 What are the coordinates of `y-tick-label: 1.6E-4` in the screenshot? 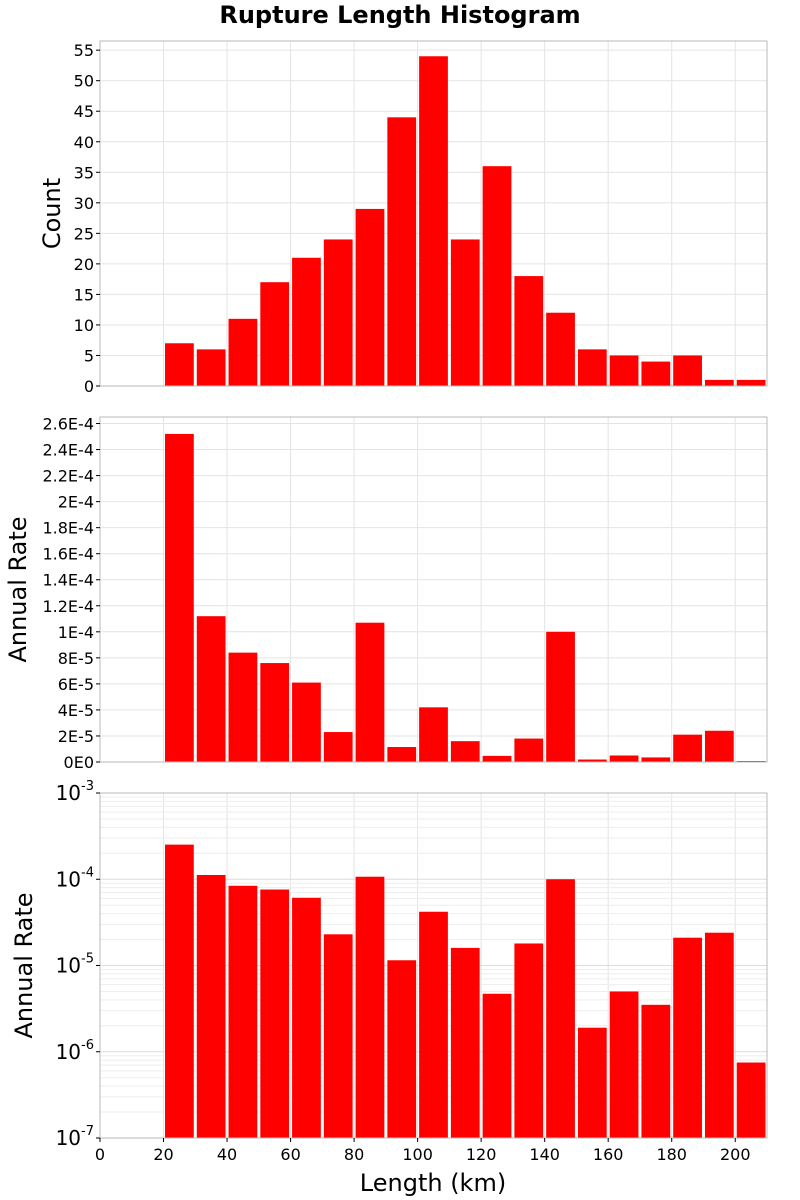 It's located at (68, 554).